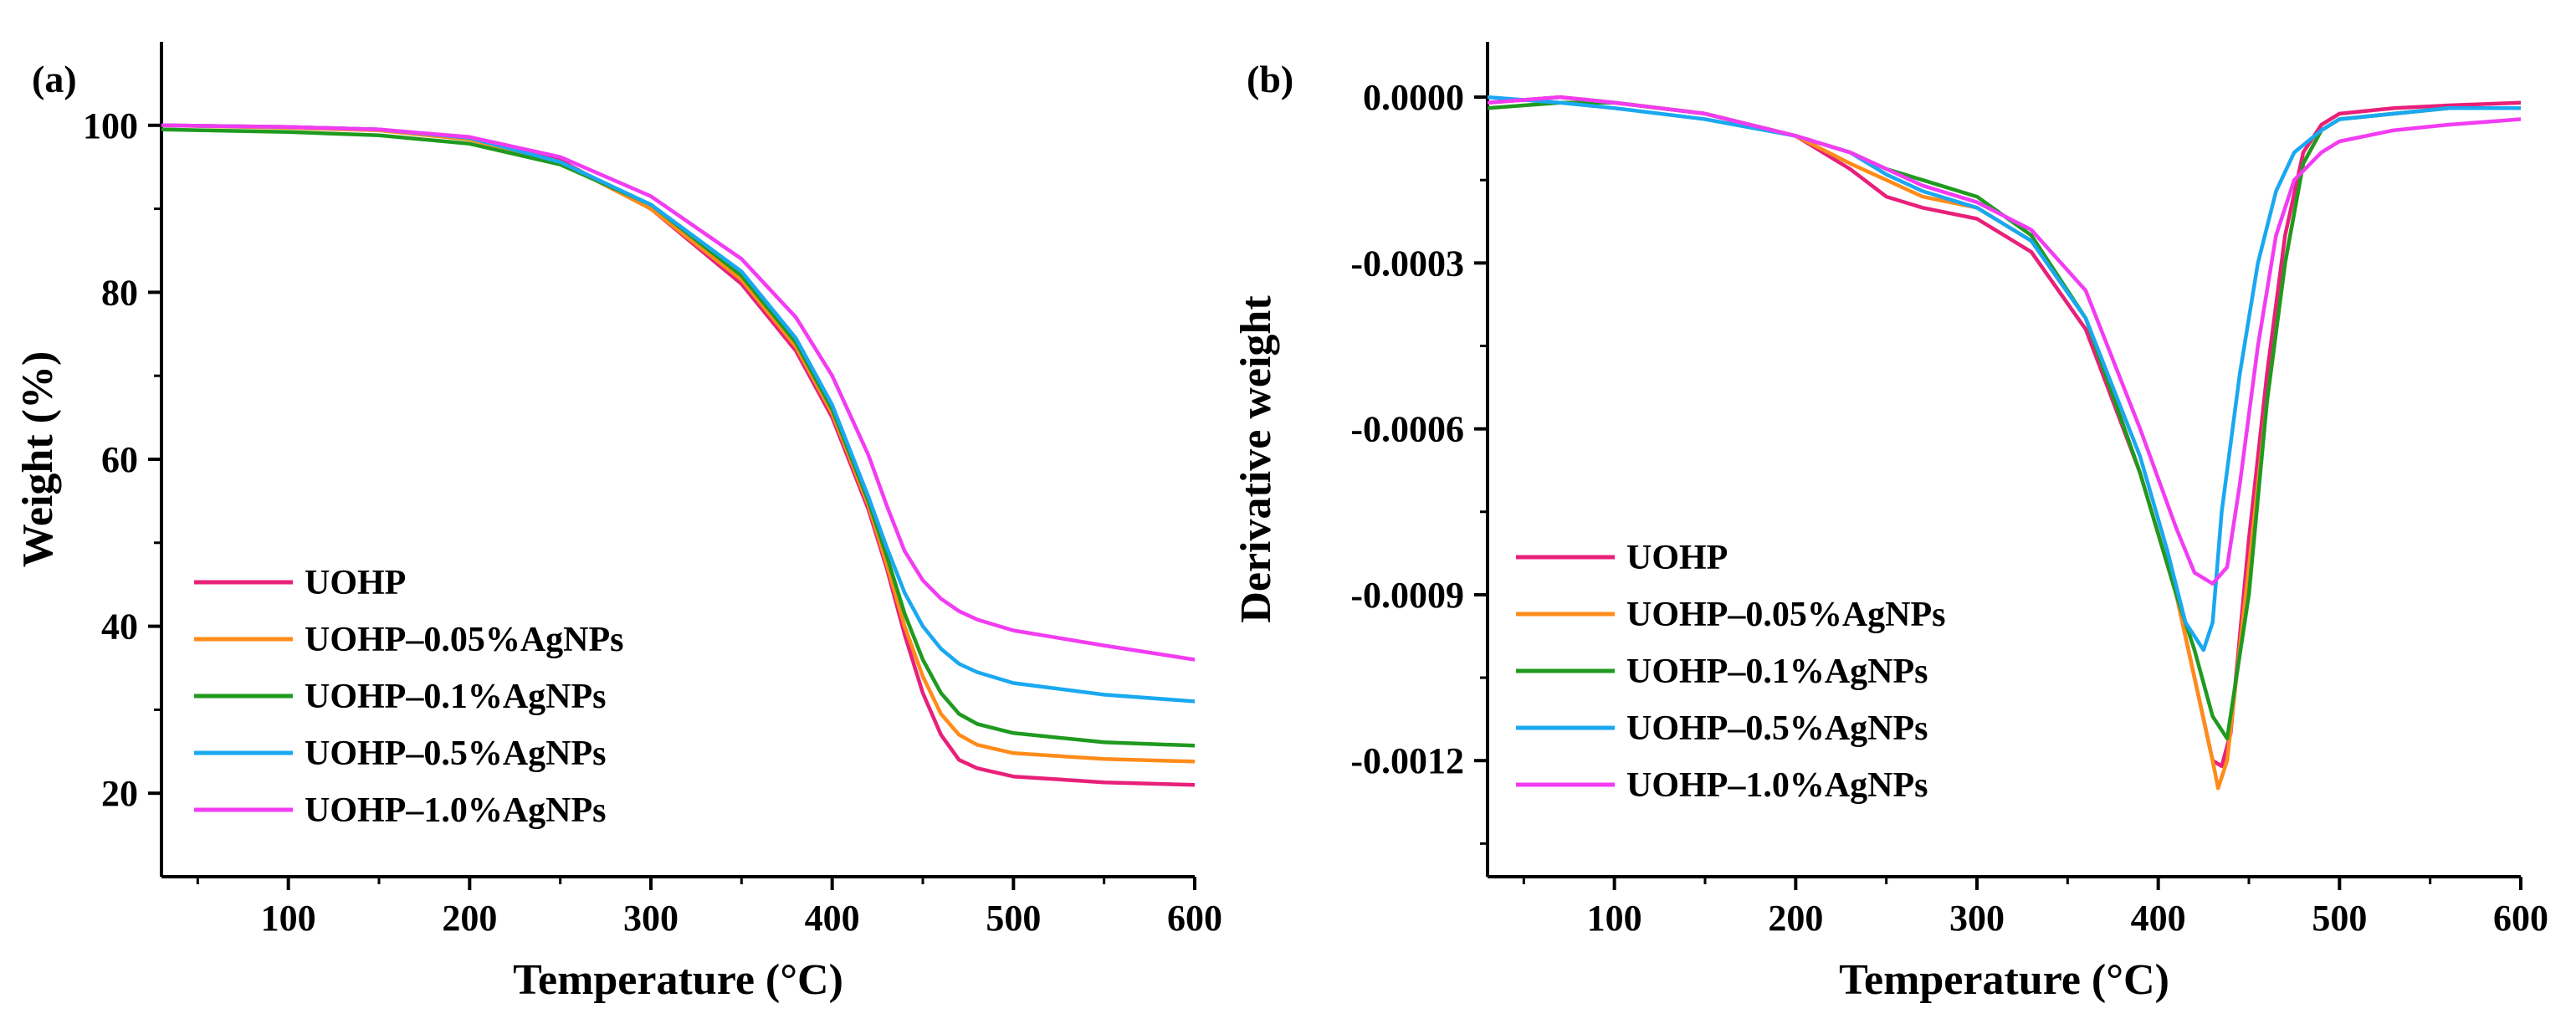 The height and width of the screenshot is (1034, 2576). I want to click on y-tick-label: 20, so click(120, 793).